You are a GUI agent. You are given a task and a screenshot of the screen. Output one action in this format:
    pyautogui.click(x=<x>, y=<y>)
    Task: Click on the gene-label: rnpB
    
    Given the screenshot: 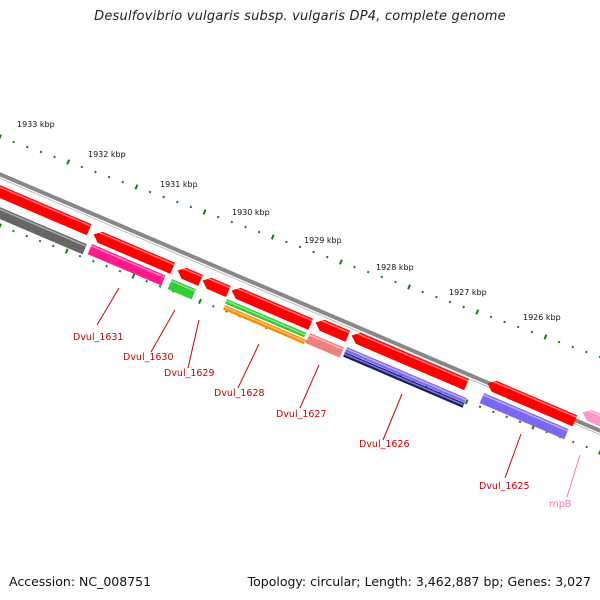 What is the action you would take?
    pyautogui.click(x=560, y=504)
    